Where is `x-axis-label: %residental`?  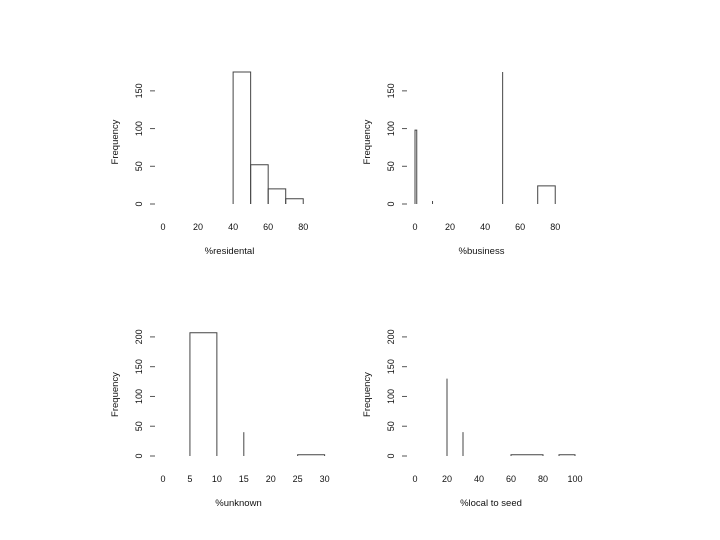
x-axis-label: %residental is located at coordinates (230, 251).